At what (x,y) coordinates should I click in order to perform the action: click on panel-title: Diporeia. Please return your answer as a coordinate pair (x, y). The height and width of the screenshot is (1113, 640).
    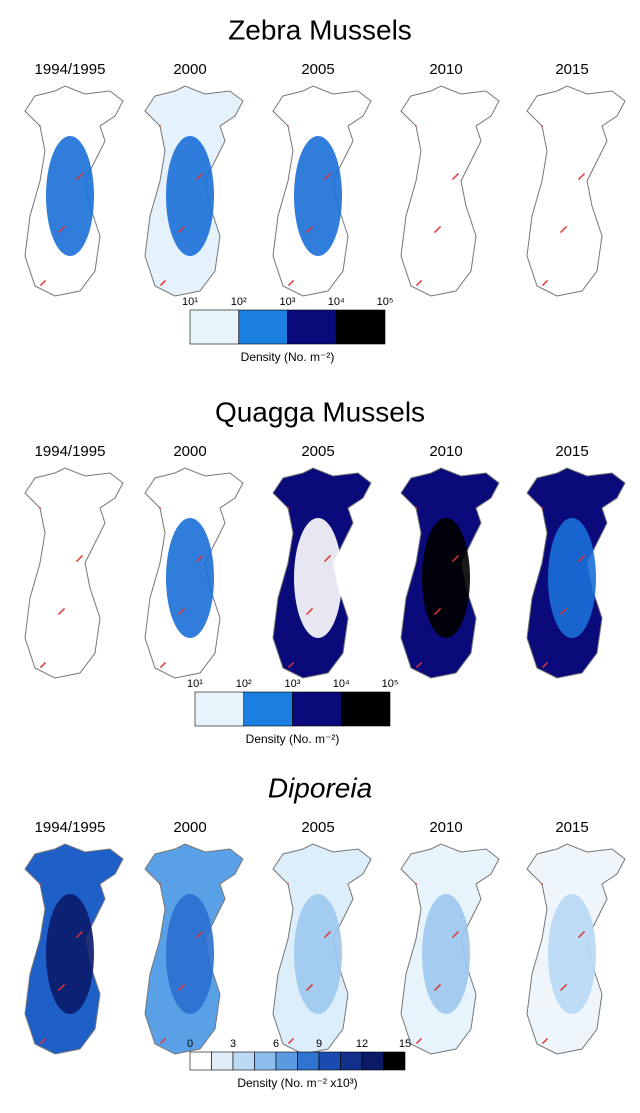
    Looking at the image, I should click on (320, 787).